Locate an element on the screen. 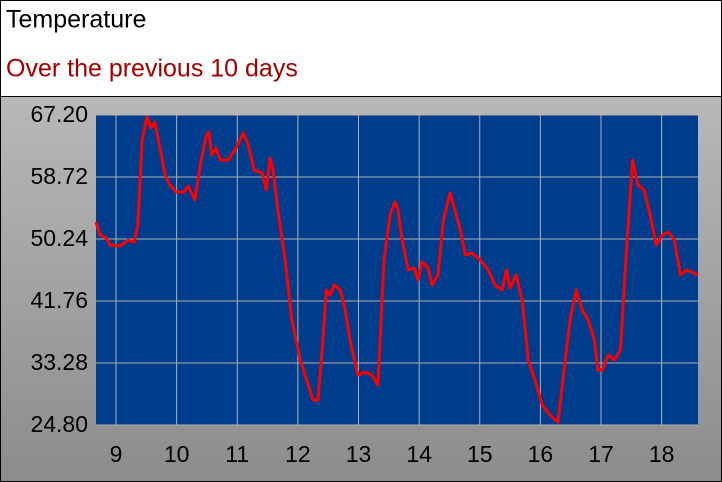 This screenshot has height=482, width=722. y-tick-label: 58.72 is located at coordinates (59, 176).